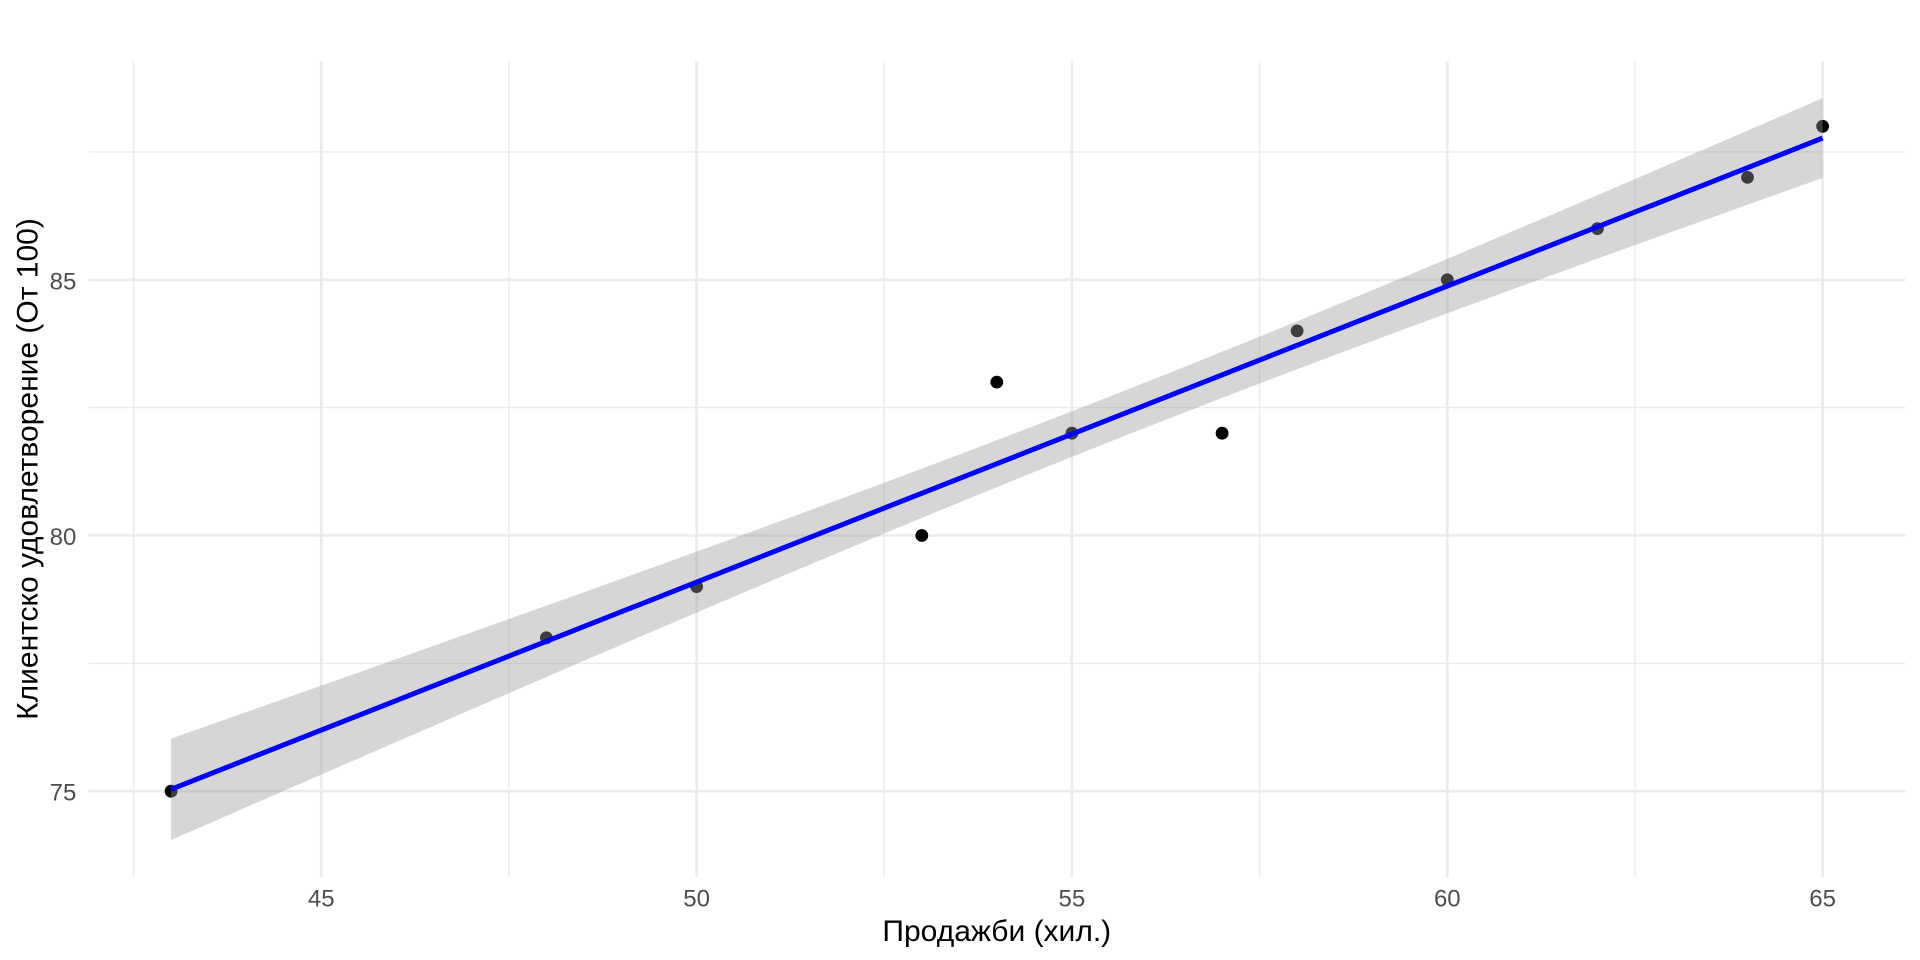 This screenshot has height=960, width=1920. I want to click on svg-text: 50, so click(696, 899).